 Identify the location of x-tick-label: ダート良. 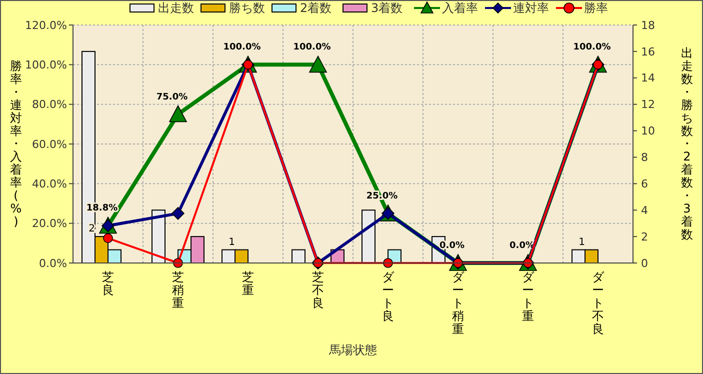
(388, 297).